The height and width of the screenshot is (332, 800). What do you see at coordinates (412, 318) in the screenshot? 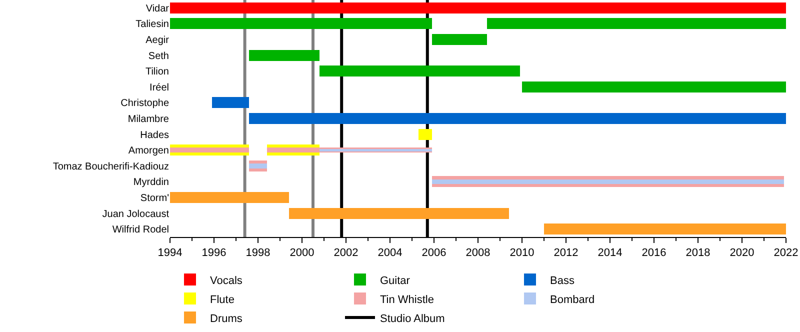
I see `legend-label: Studio Album` at bounding box center [412, 318].